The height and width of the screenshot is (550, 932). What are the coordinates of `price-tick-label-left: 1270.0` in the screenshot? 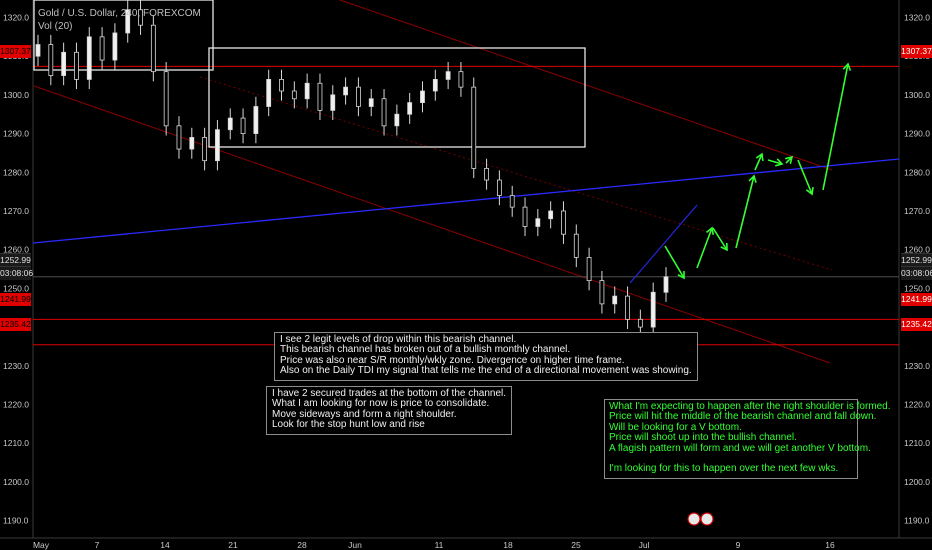 It's located at (16, 211).